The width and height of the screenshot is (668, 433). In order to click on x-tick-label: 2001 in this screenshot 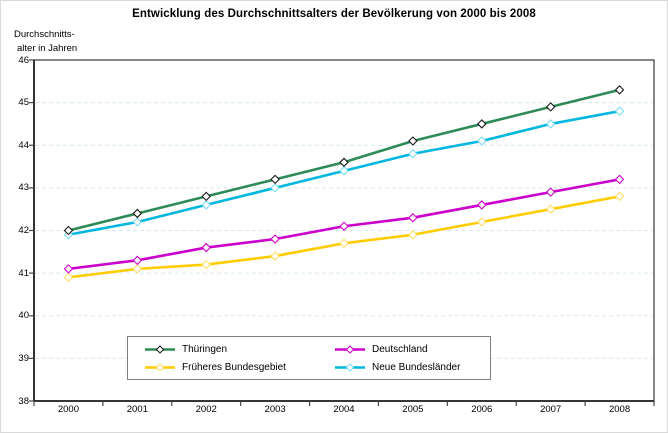, I will do `click(137, 409)`.